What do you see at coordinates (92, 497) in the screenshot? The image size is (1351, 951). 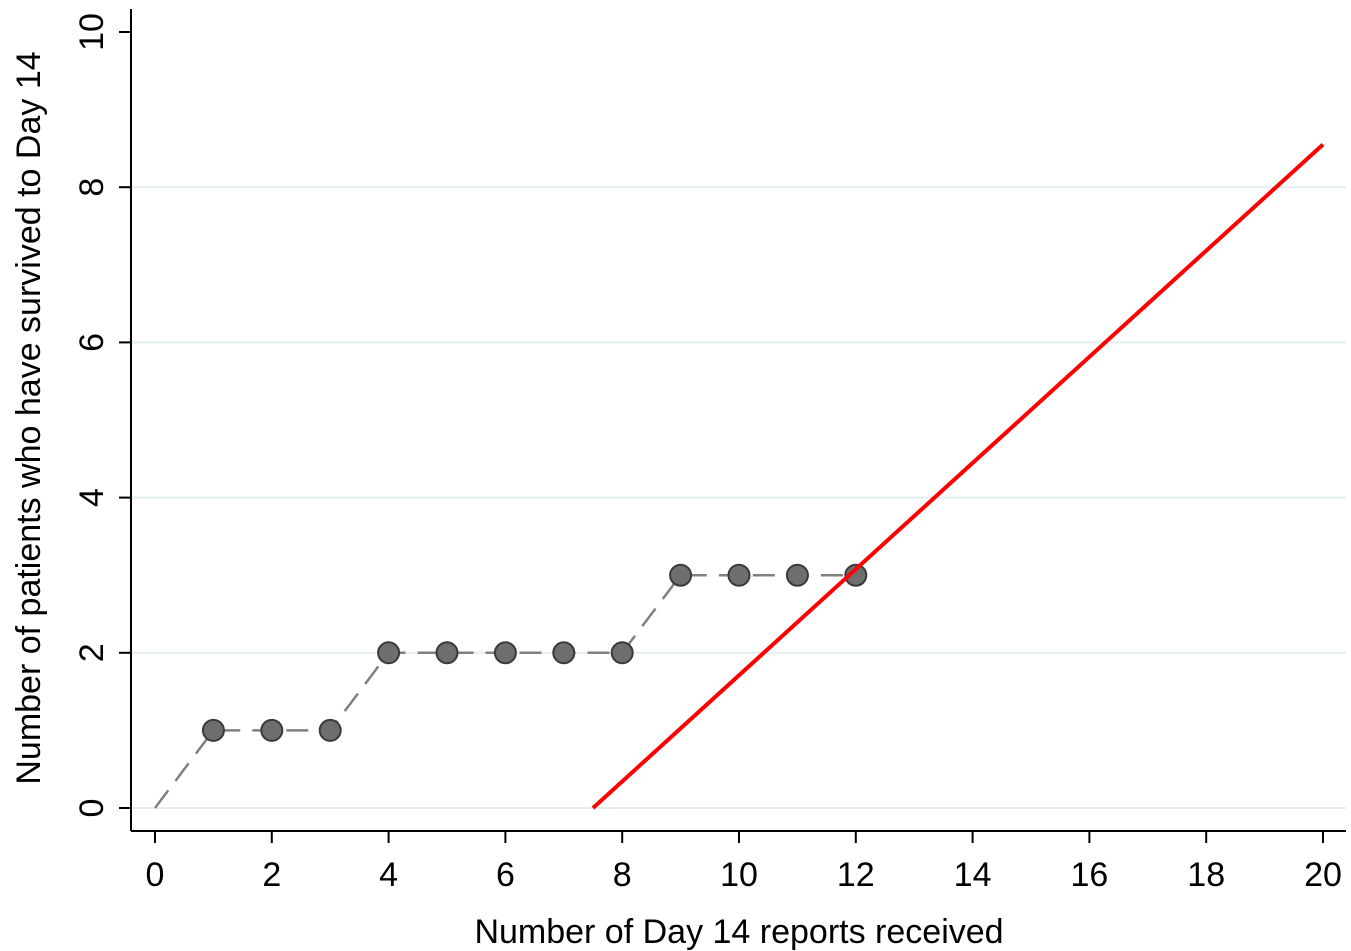 I see `y-tick-label-4: 4` at bounding box center [92, 497].